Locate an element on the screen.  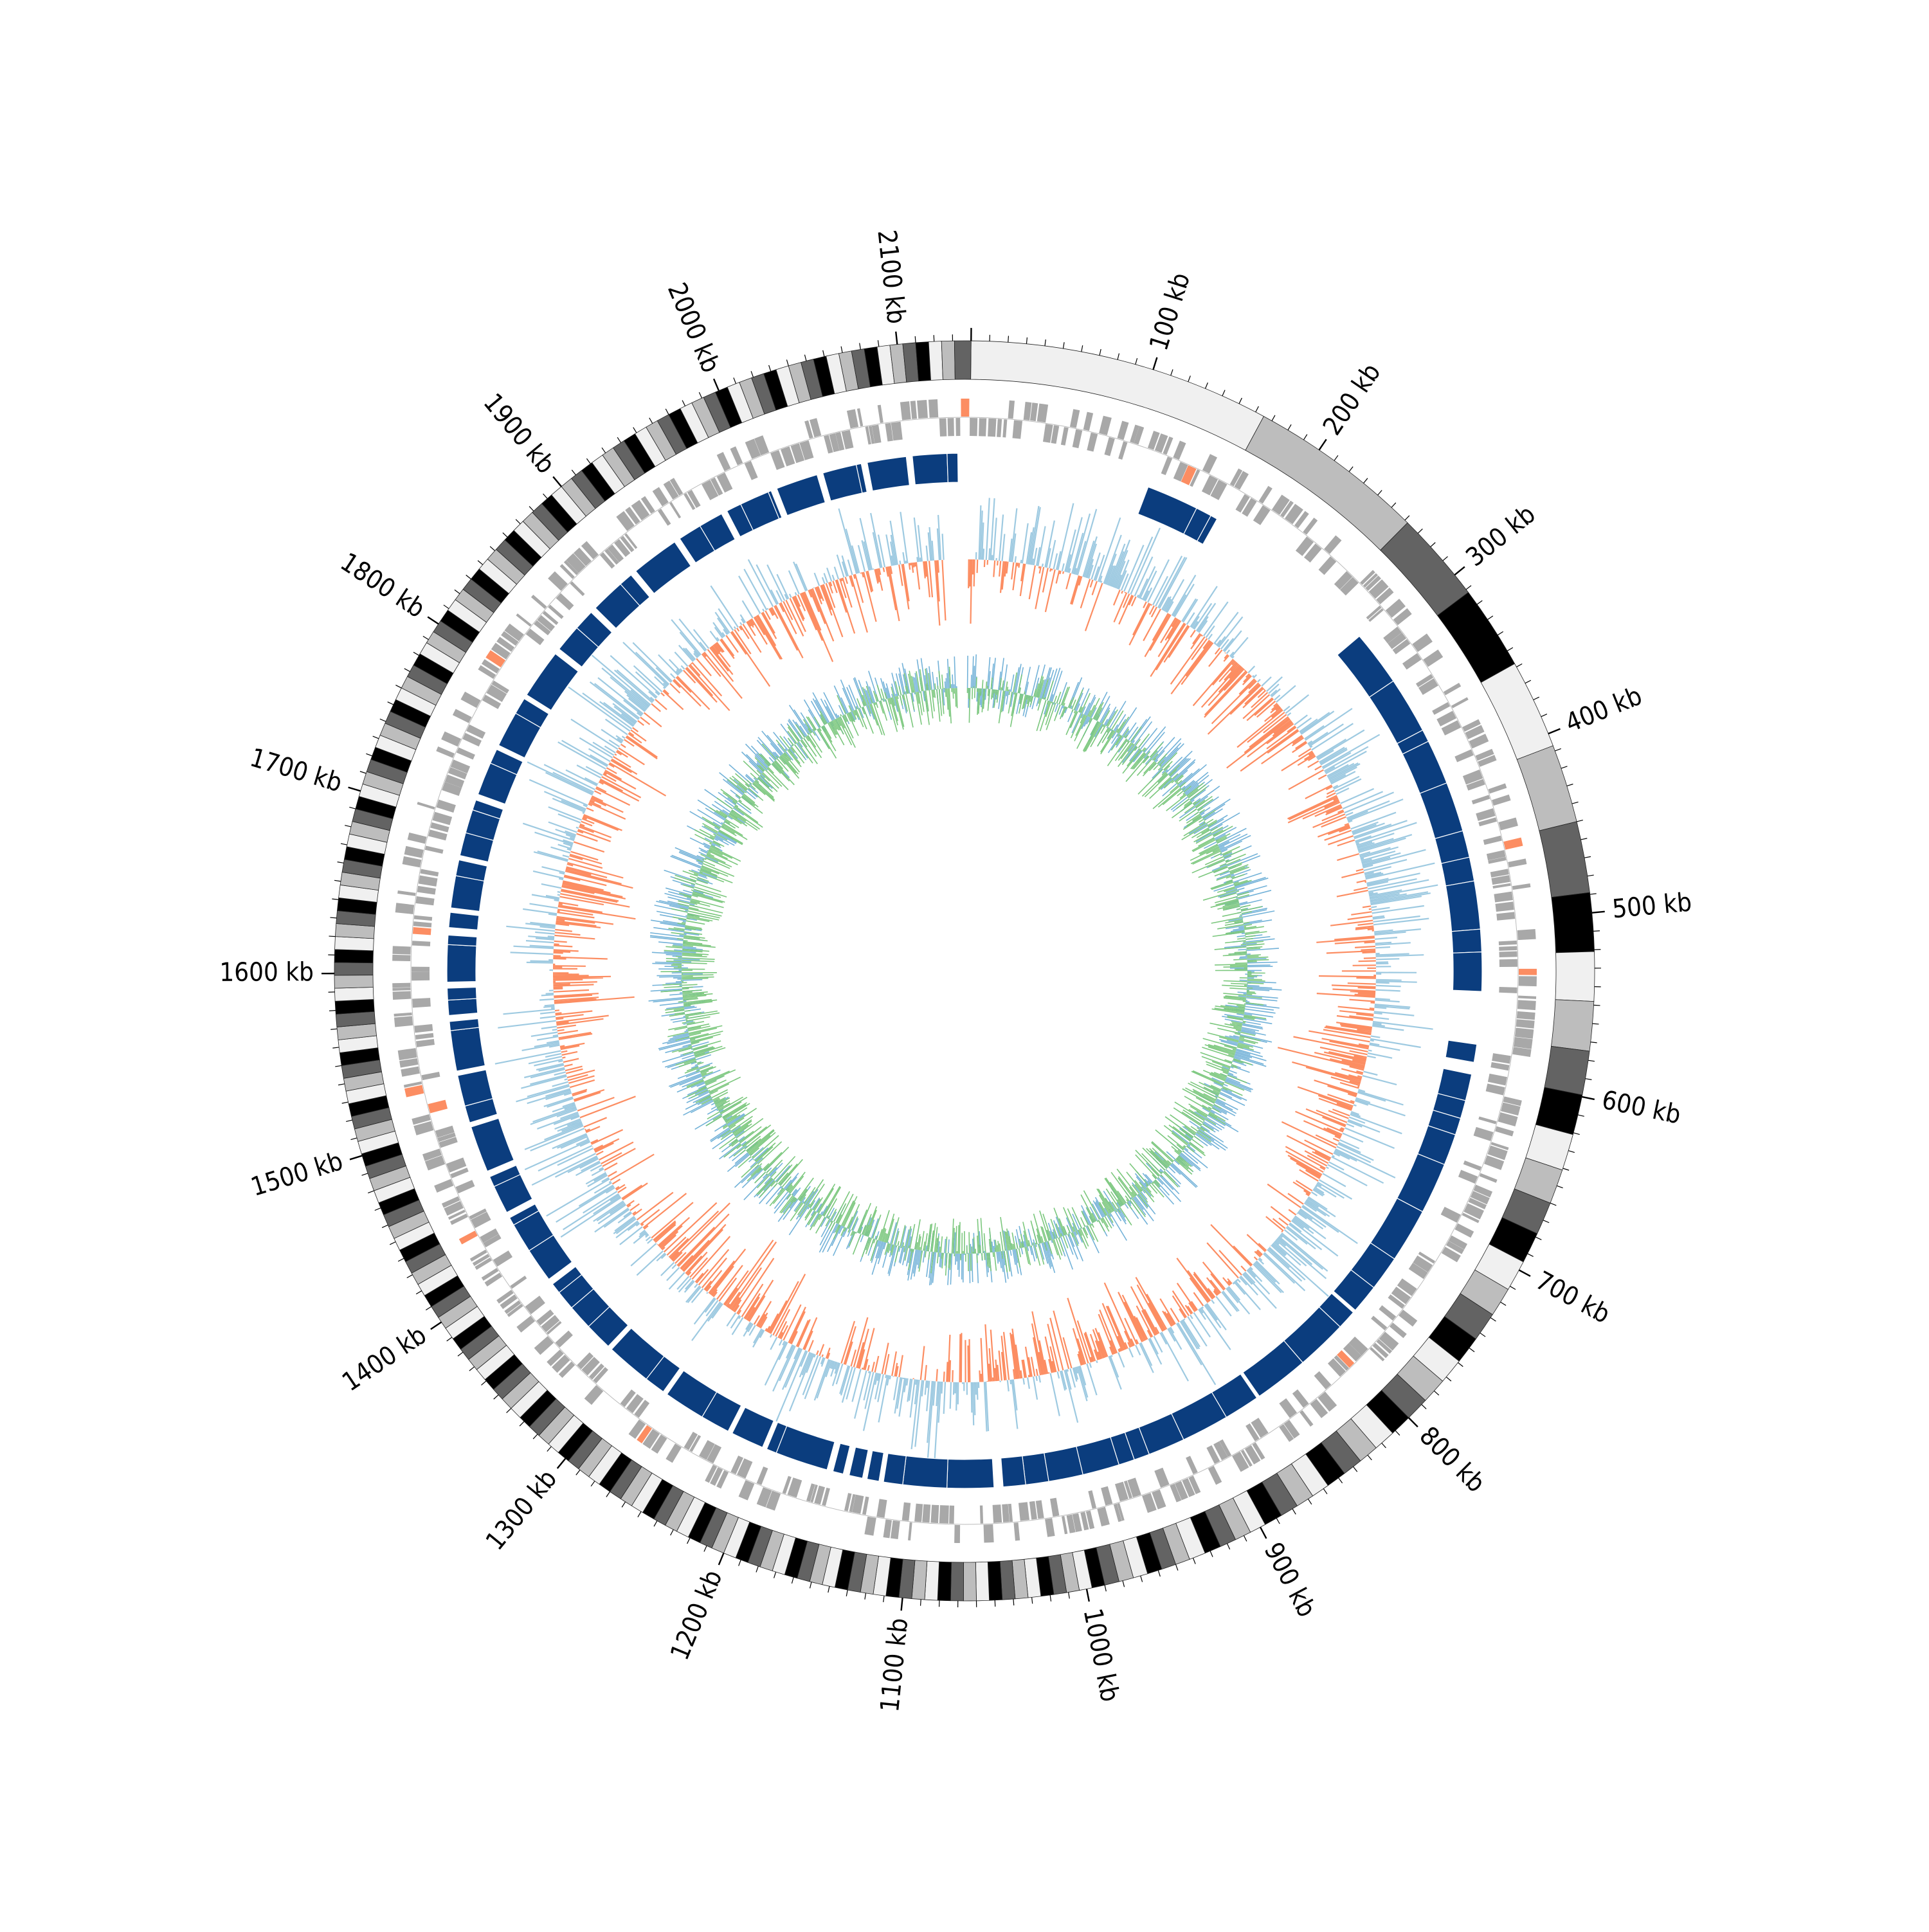
gc-content-track is located at coordinates (965, 970).